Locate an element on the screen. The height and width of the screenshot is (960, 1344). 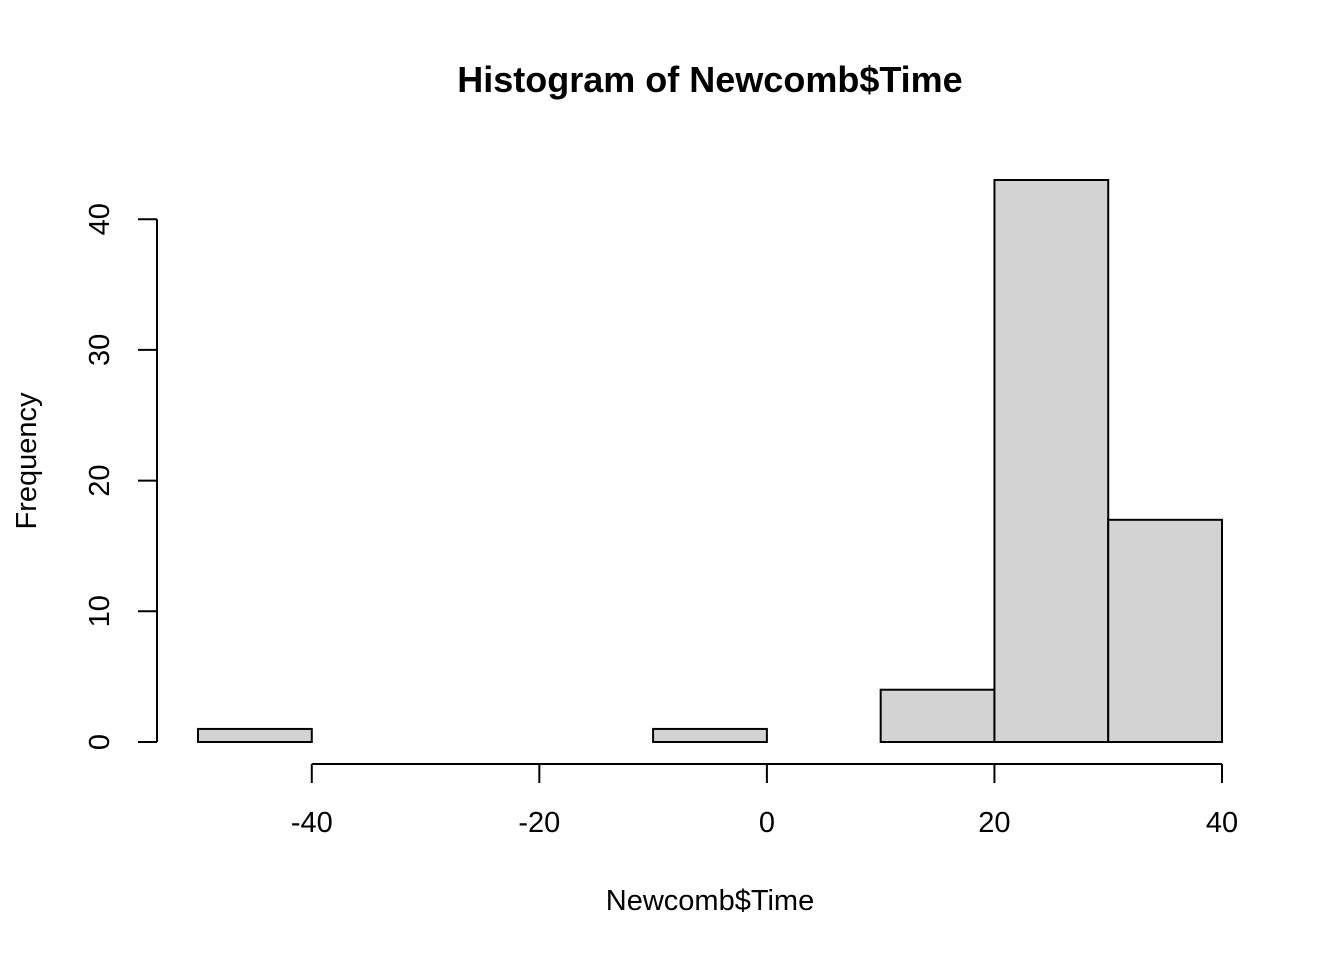
x-tick-label: 40 is located at coordinates (1222, 823).